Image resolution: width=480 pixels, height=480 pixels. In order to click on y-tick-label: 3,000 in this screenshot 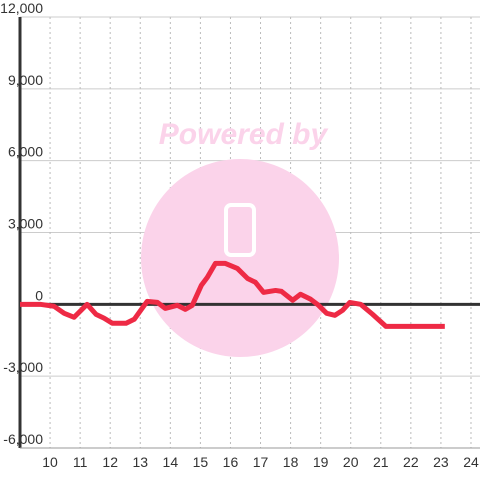, I will do `click(25, 224)`.